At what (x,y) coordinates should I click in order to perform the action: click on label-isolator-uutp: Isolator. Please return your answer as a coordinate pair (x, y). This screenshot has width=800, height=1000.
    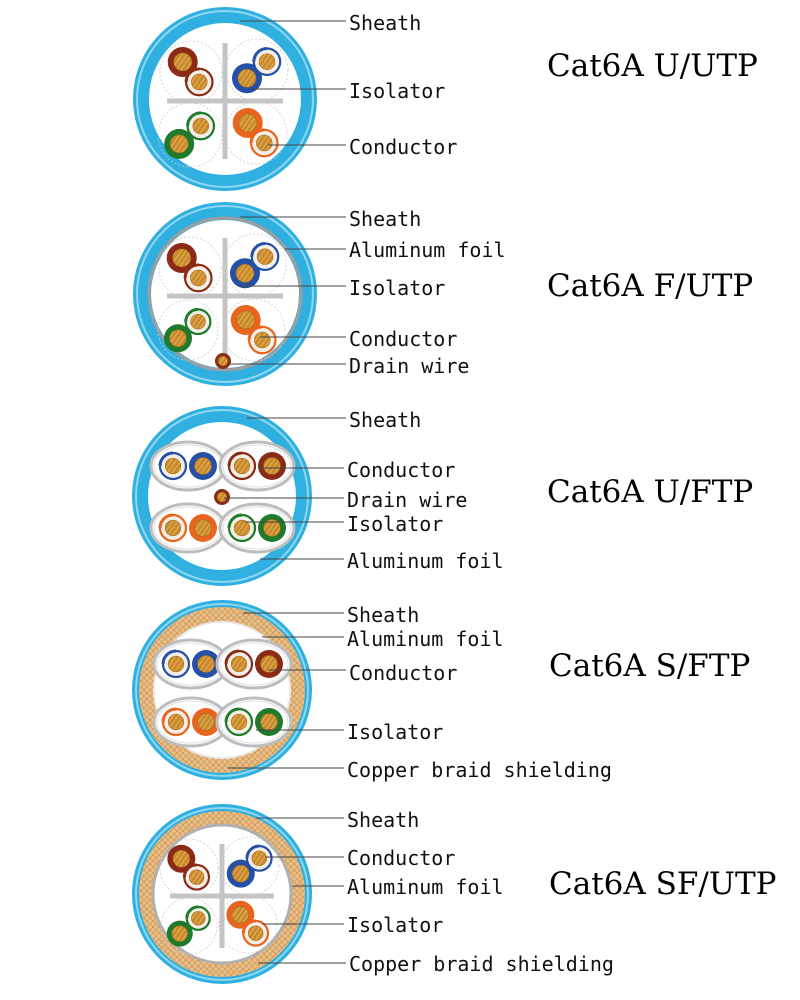
    Looking at the image, I should click on (397, 91).